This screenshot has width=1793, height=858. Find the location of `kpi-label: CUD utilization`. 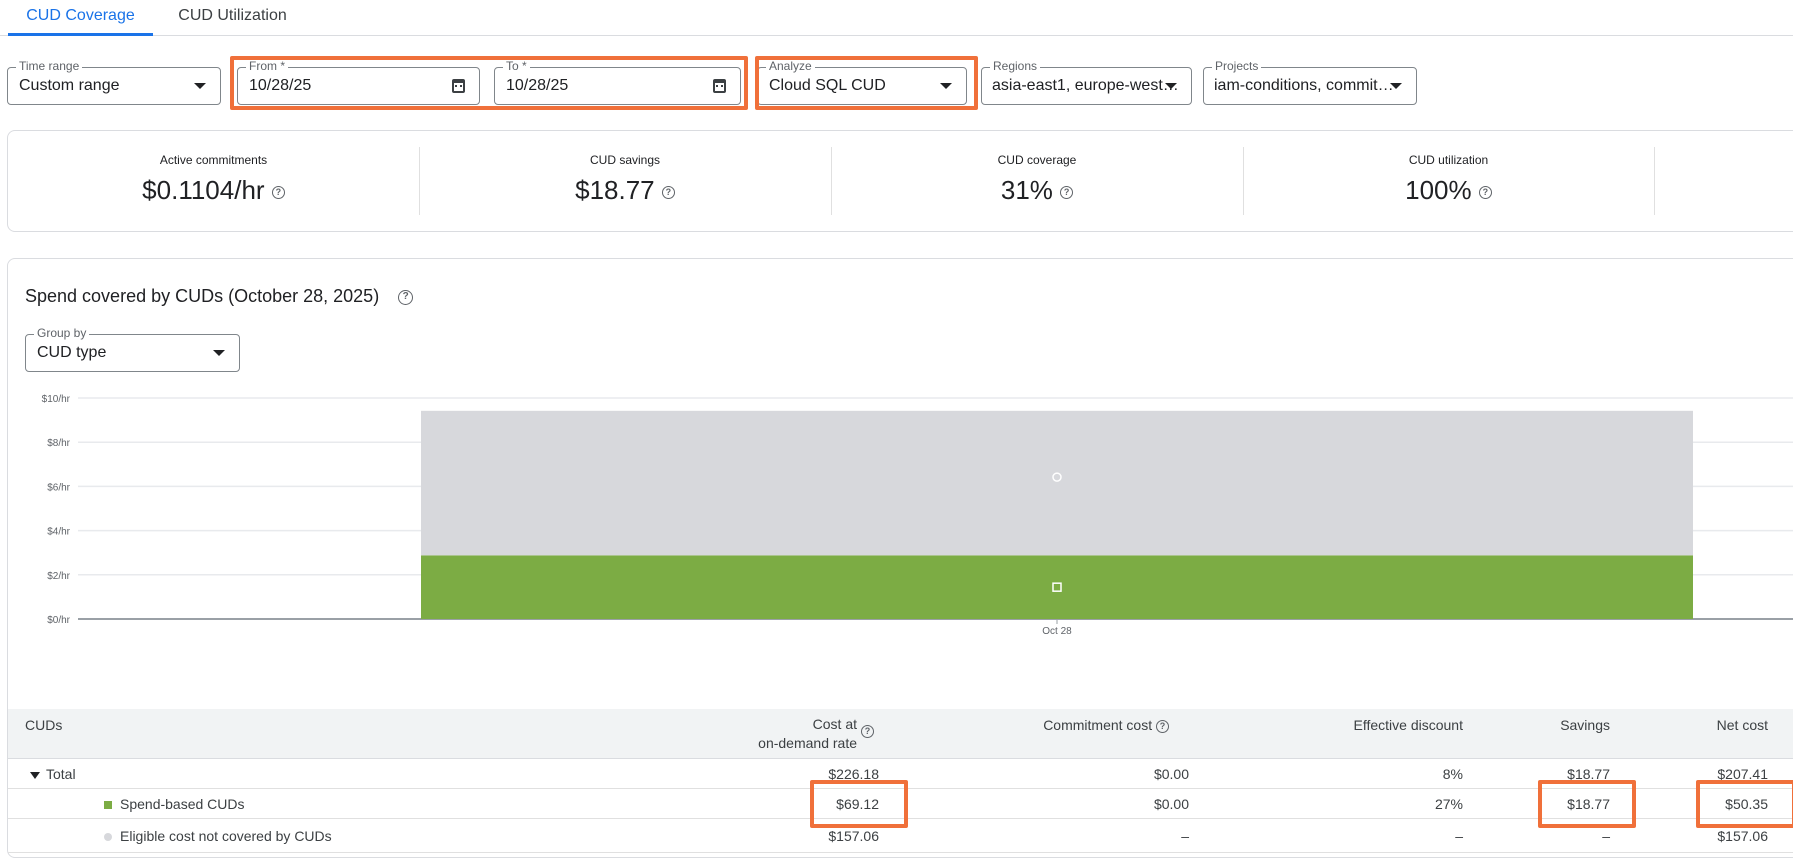

kpi-label: CUD utilization is located at coordinates (1448, 160).